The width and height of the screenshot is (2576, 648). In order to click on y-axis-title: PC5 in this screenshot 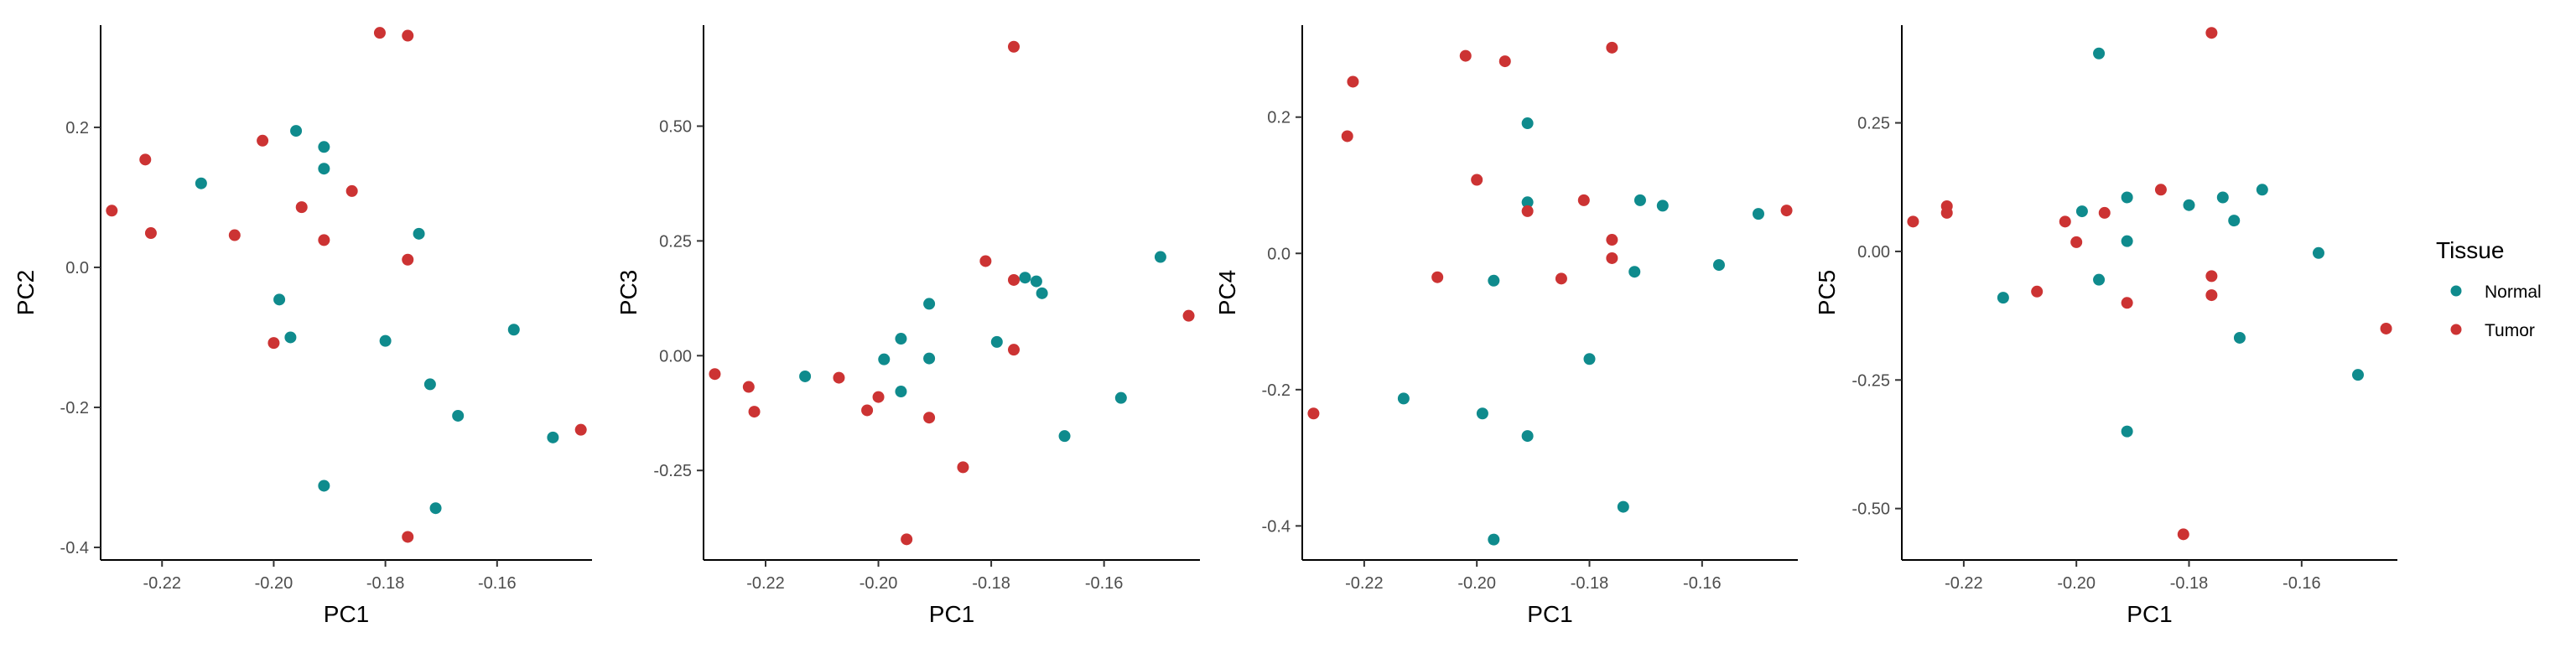, I will do `click(1827, 292)`.